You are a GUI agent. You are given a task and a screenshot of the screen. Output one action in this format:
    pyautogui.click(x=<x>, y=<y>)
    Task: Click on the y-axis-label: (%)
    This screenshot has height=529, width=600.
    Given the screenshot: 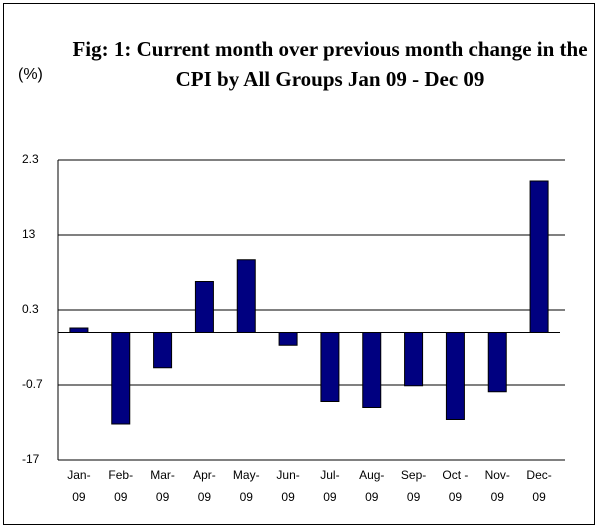 What is the action you would take?
    pyautogui.click(x=30, y=74)
    